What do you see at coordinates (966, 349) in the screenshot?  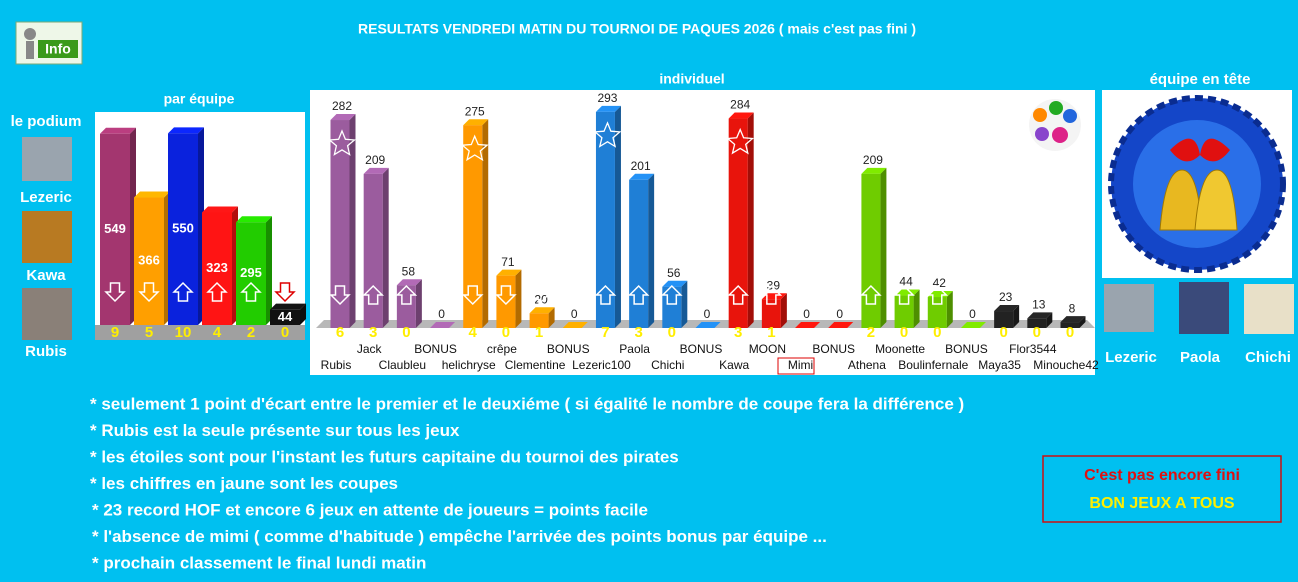 I see `x-tick-label: BONUS` at bounding box center [966, 349].